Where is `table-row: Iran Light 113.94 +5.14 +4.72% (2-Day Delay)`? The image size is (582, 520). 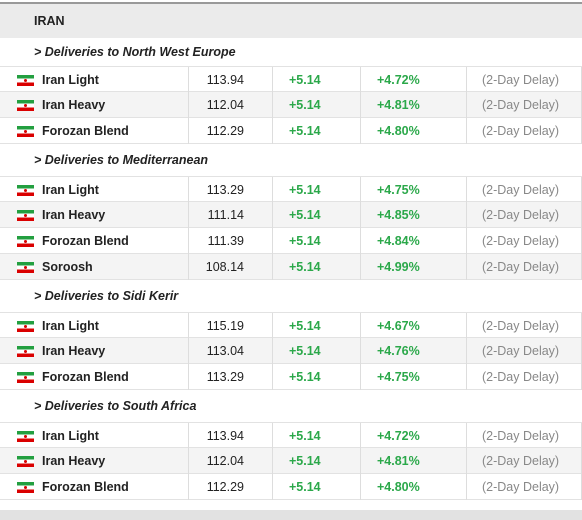 table-row: Iran Light 113.94 +5.14 +4.72% (2-Day Delay) is located at coordinates (291, 79).